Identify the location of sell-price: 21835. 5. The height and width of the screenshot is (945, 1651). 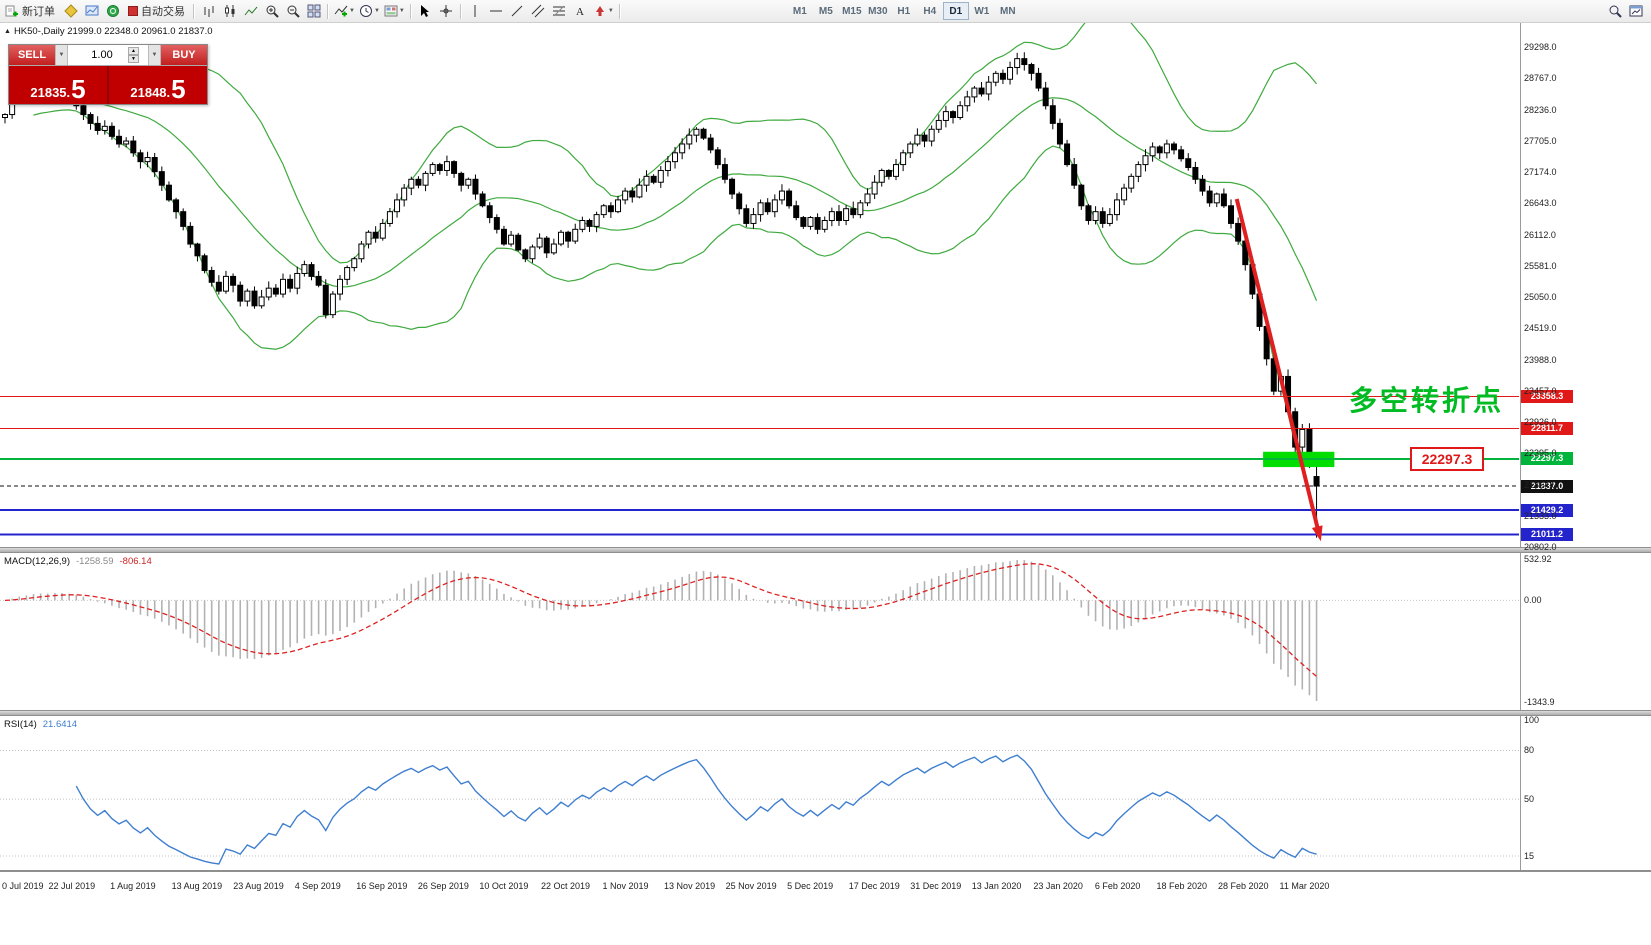
(58, 85).